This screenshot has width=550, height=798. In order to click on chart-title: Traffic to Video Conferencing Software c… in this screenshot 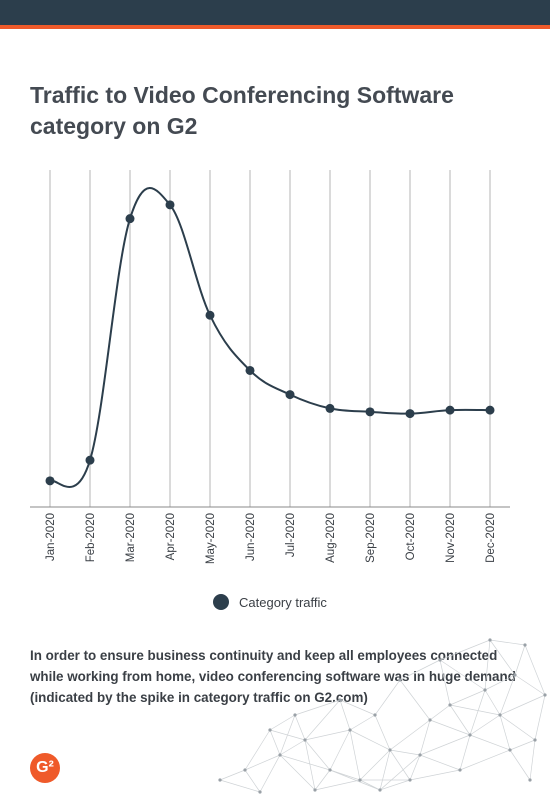, I will do `click(242, 110)`.